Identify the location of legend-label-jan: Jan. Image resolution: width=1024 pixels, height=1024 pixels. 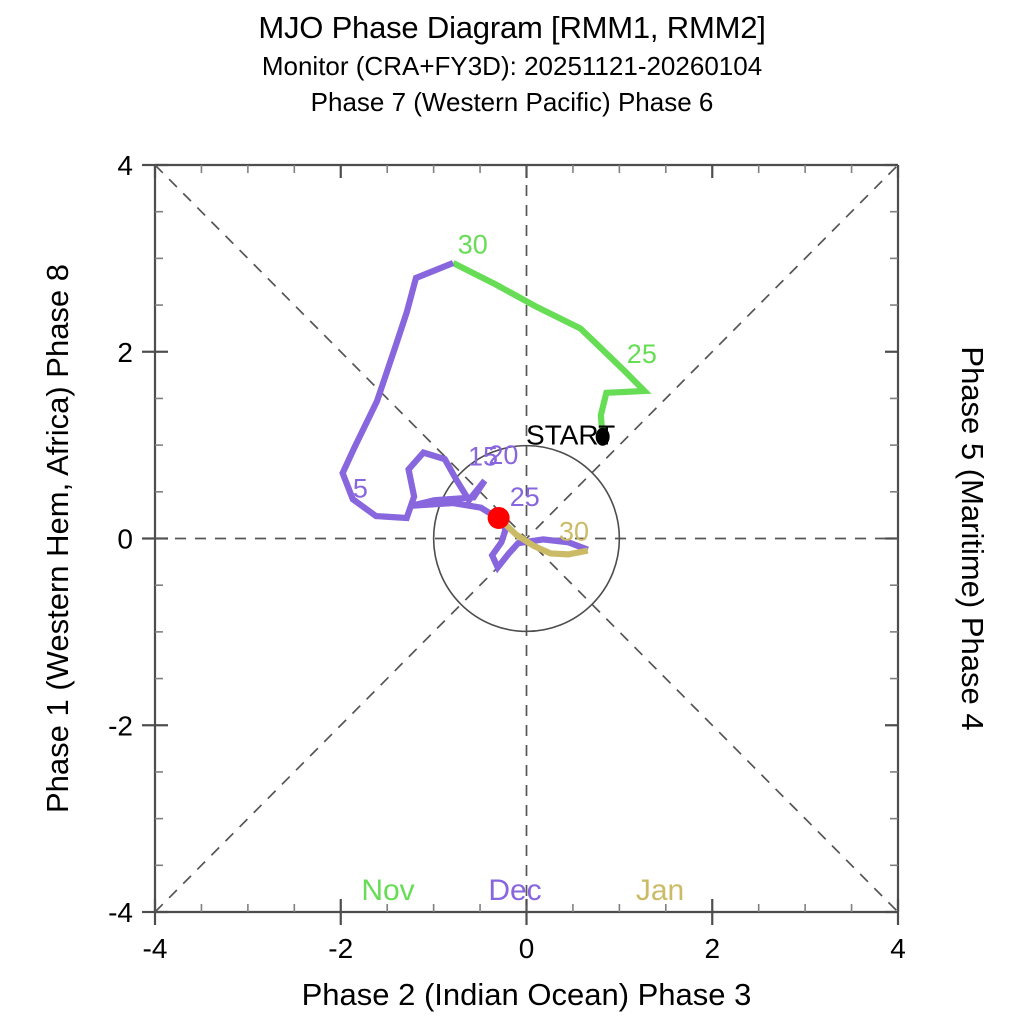
(660, 890).